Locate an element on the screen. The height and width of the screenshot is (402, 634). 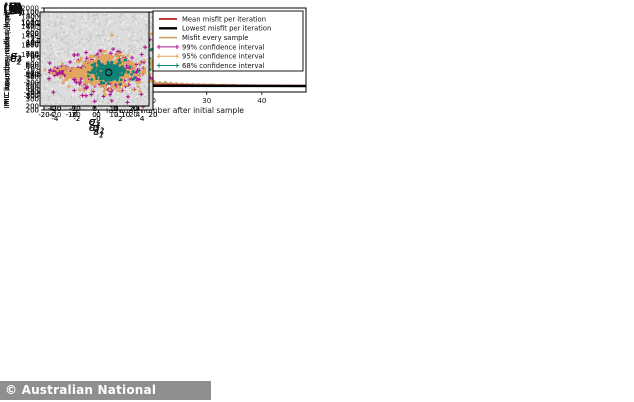
svg-text: Absolute misfit (LSQR) is located at coordinates (7, 49).